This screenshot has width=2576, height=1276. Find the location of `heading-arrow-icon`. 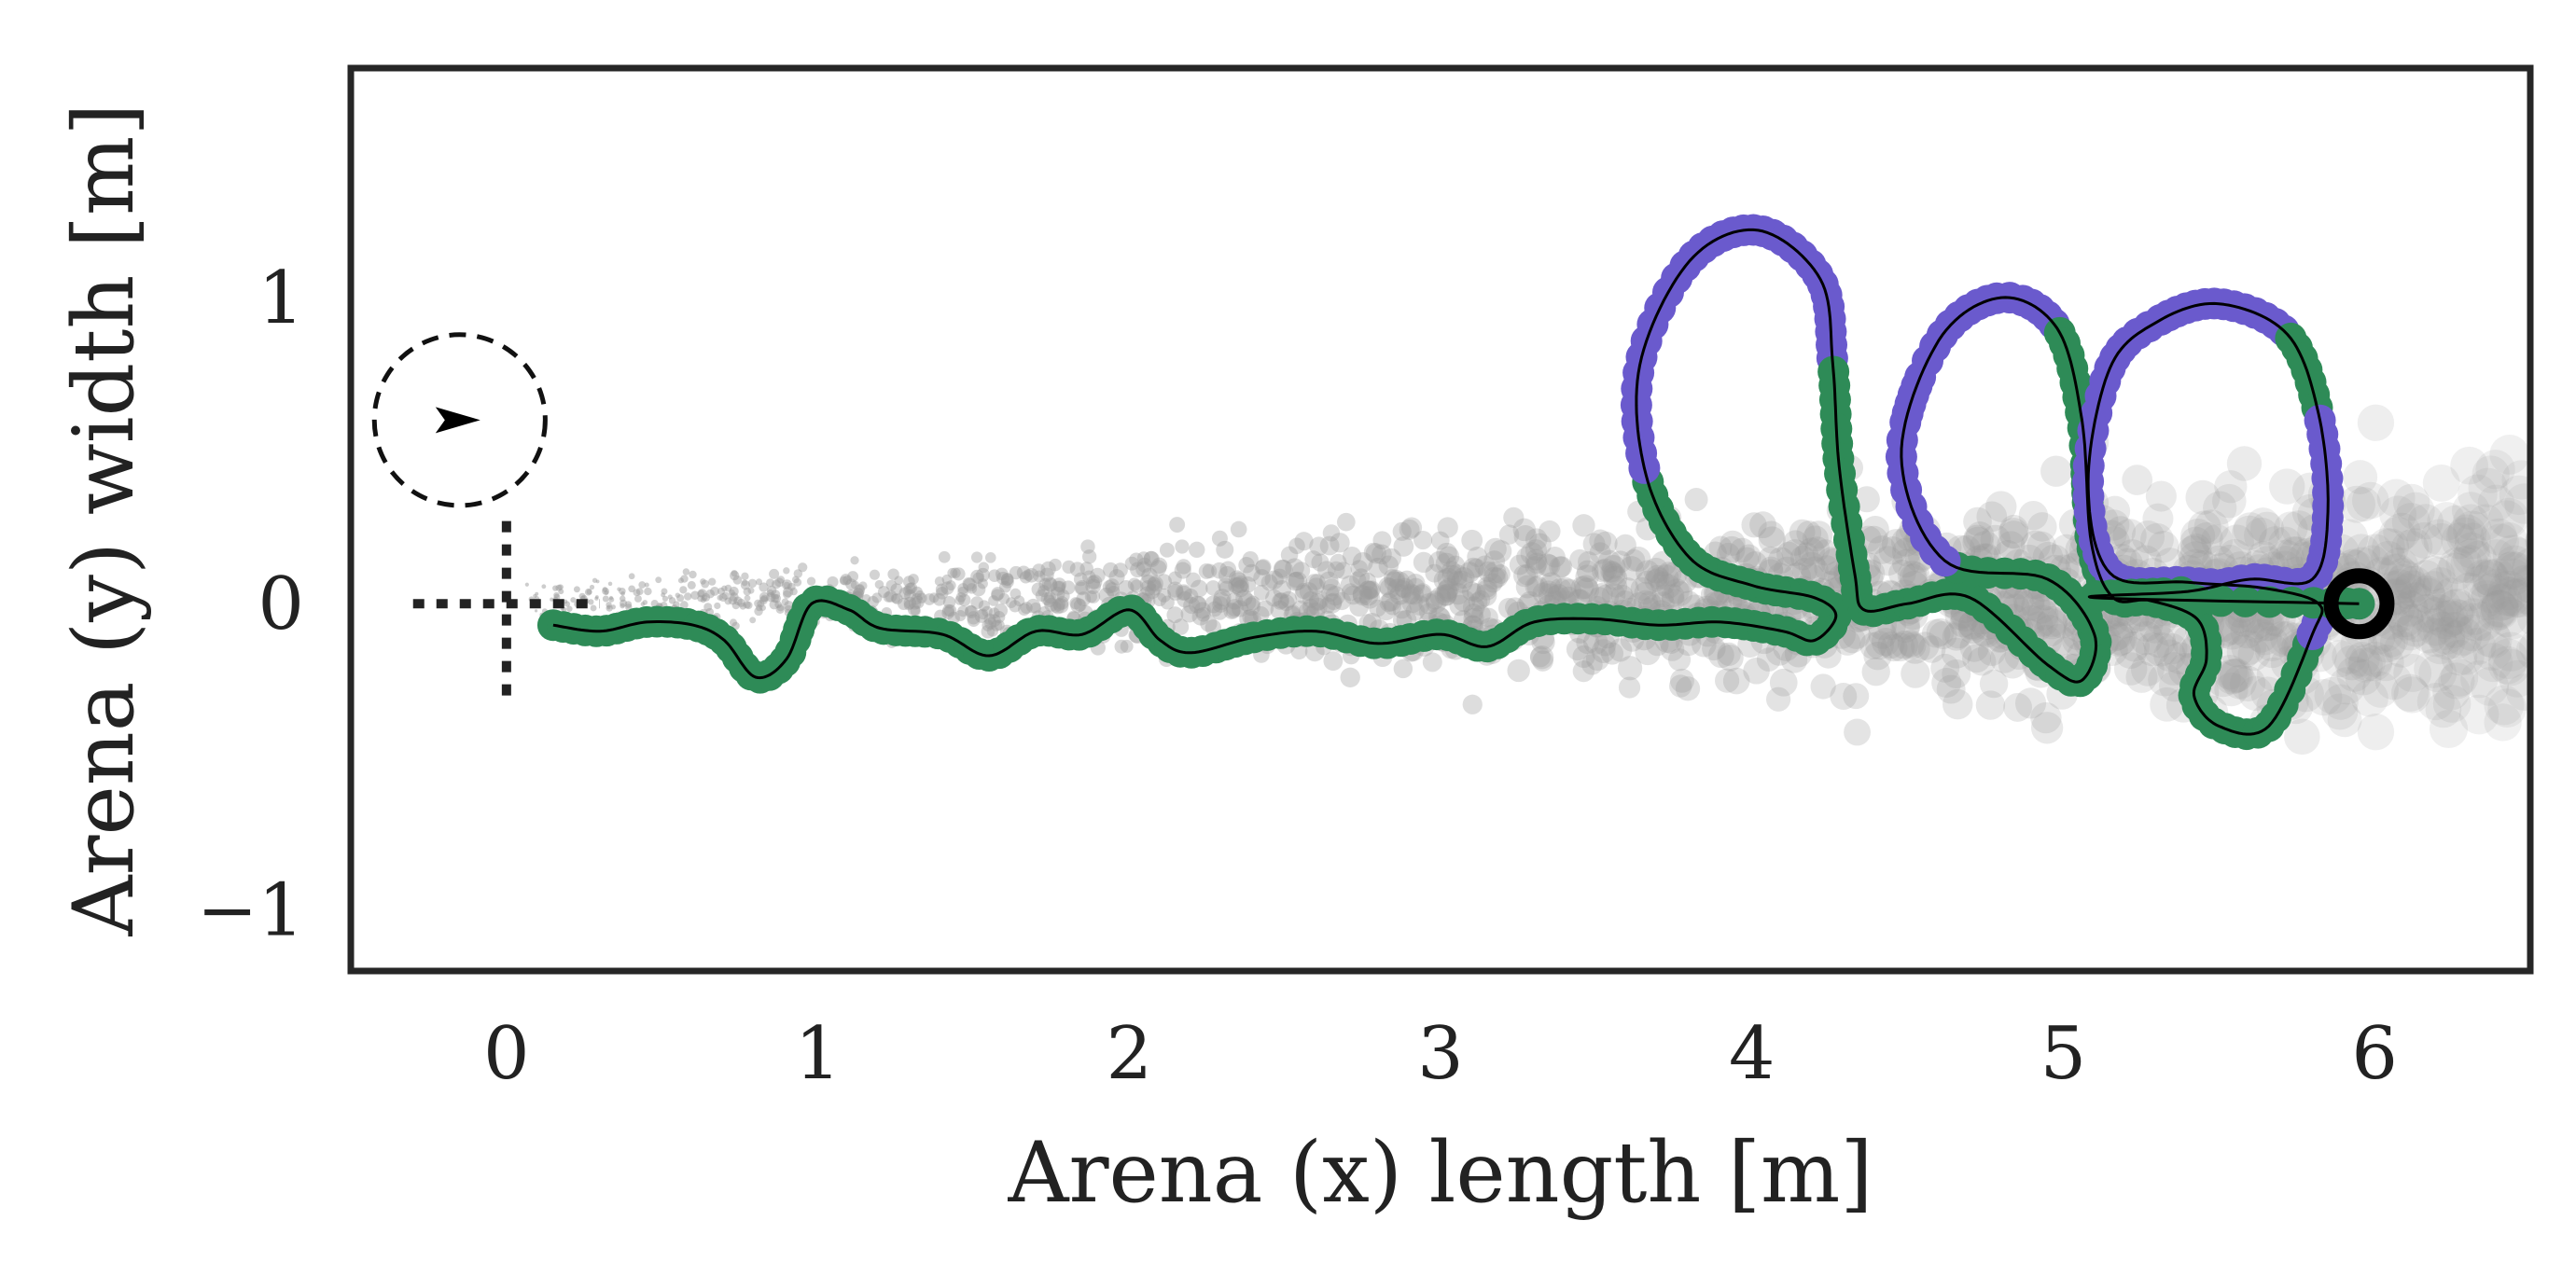

heading-arrow-icon is located at coordinates (457, 420).